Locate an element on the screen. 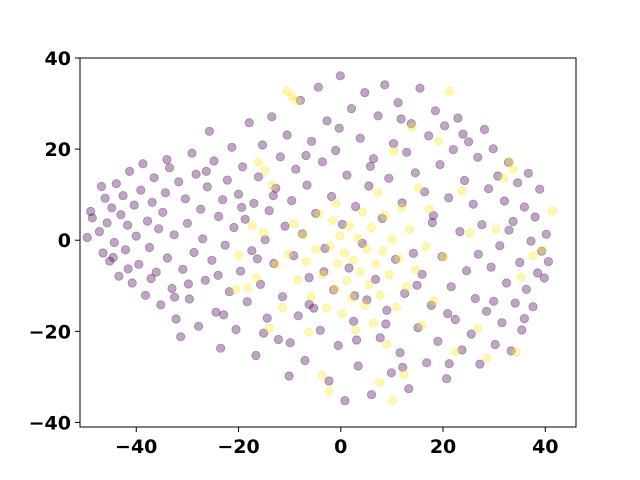  y-axis: −40 −20 0 20 40 is located at coordinates (54, 241).